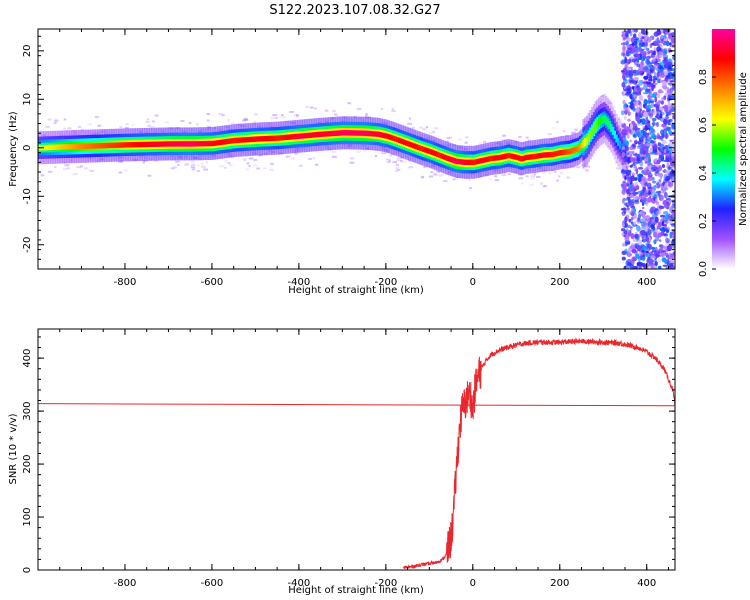 The height and width of the screenshot is (600, 750). What do you see at coordinates (27, 570) in the screenshot?
I see `snr-y-tick-label: 0` at bounding box center [27, 570].